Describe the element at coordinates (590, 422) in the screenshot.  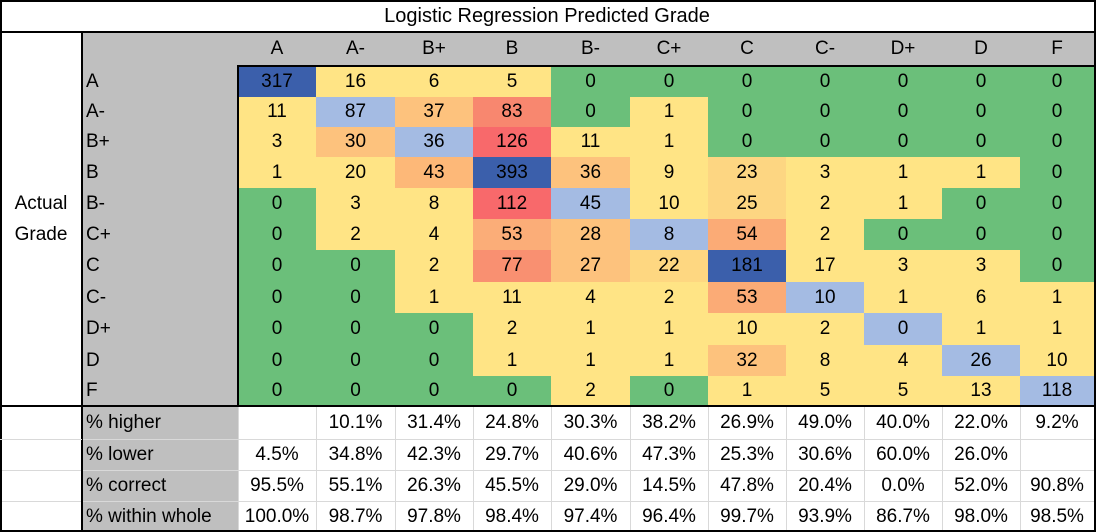
I see `summary-value: 30.3%` at that location.